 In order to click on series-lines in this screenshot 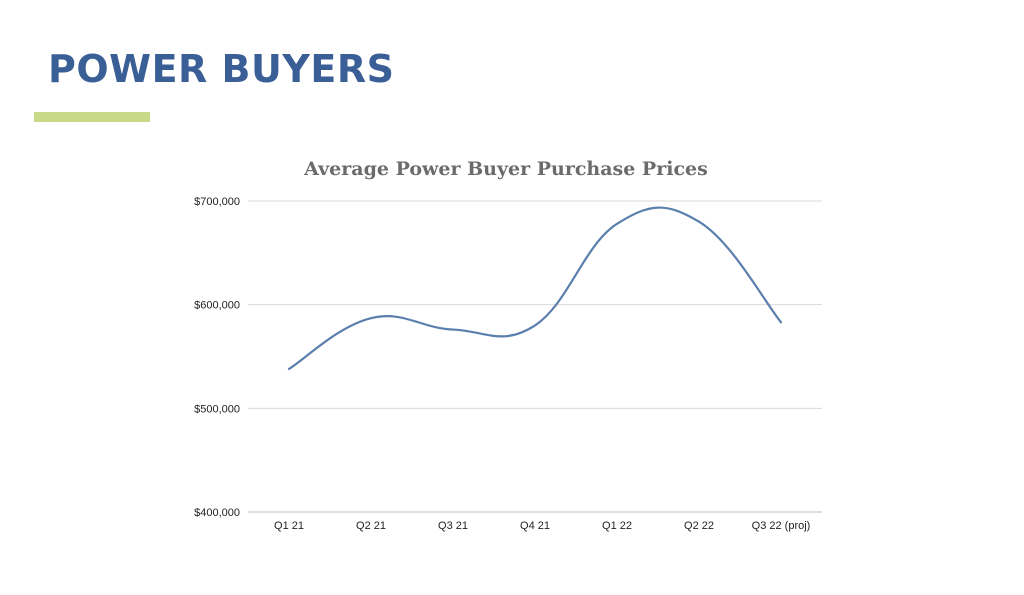, I will do `click(535, 288)`.